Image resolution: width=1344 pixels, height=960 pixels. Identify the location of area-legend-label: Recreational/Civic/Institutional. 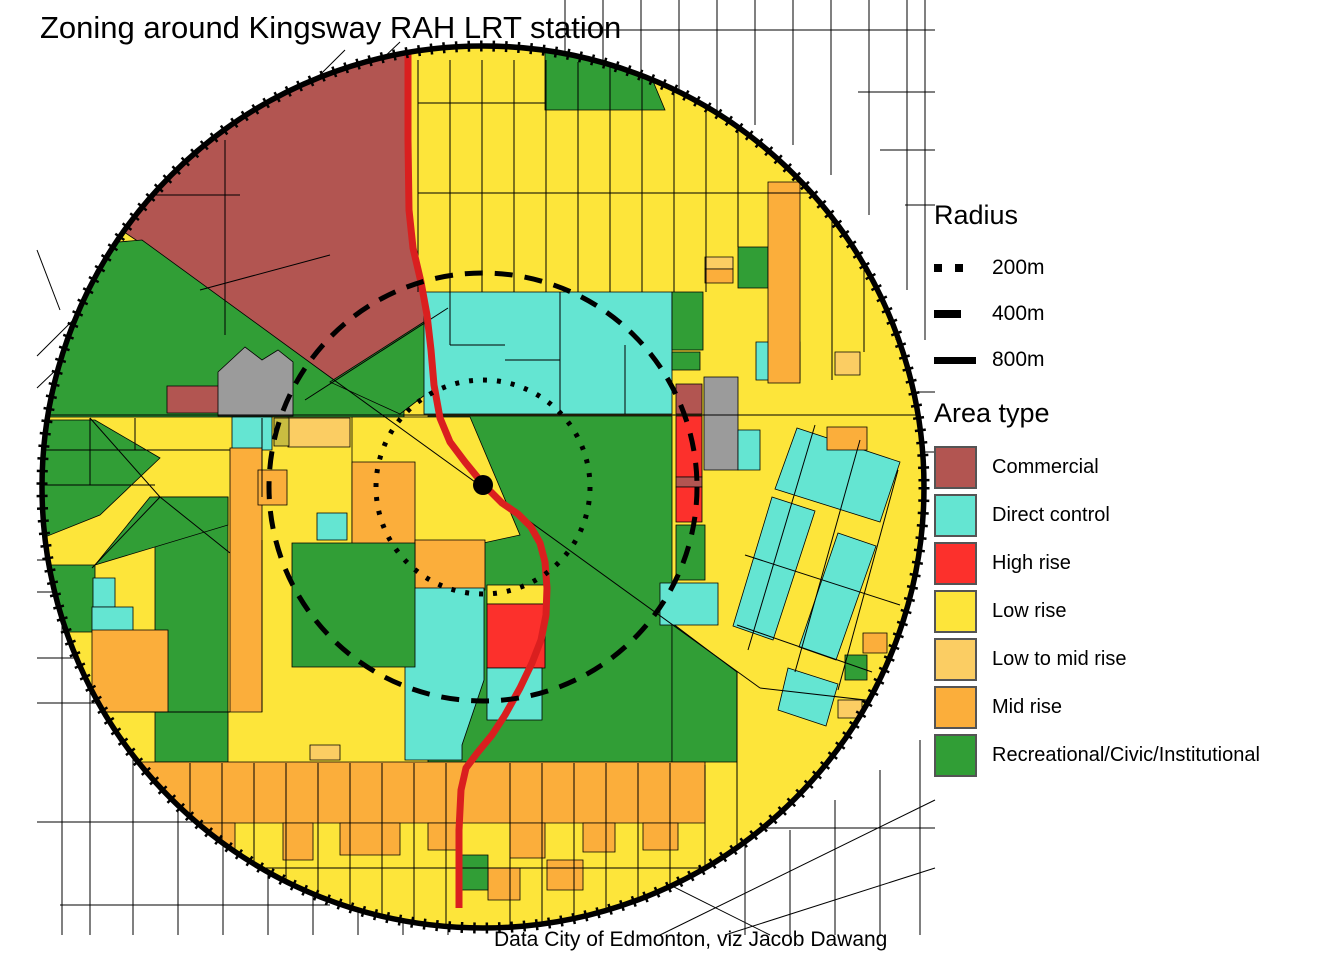
(1126, 754).